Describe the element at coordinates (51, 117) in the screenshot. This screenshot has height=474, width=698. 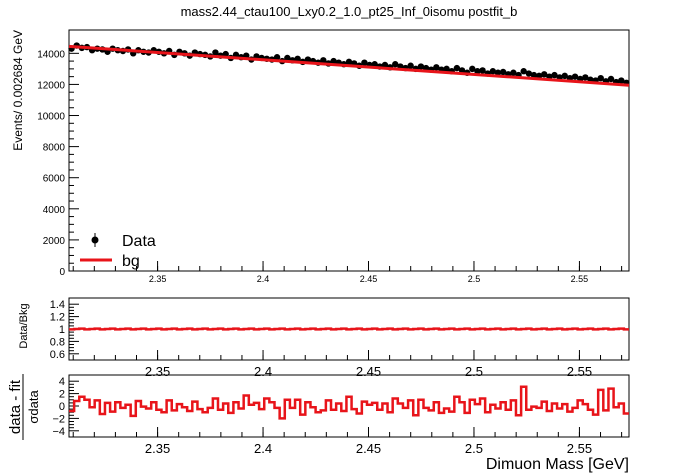
I see `y-tick-label: 10000` at that location.